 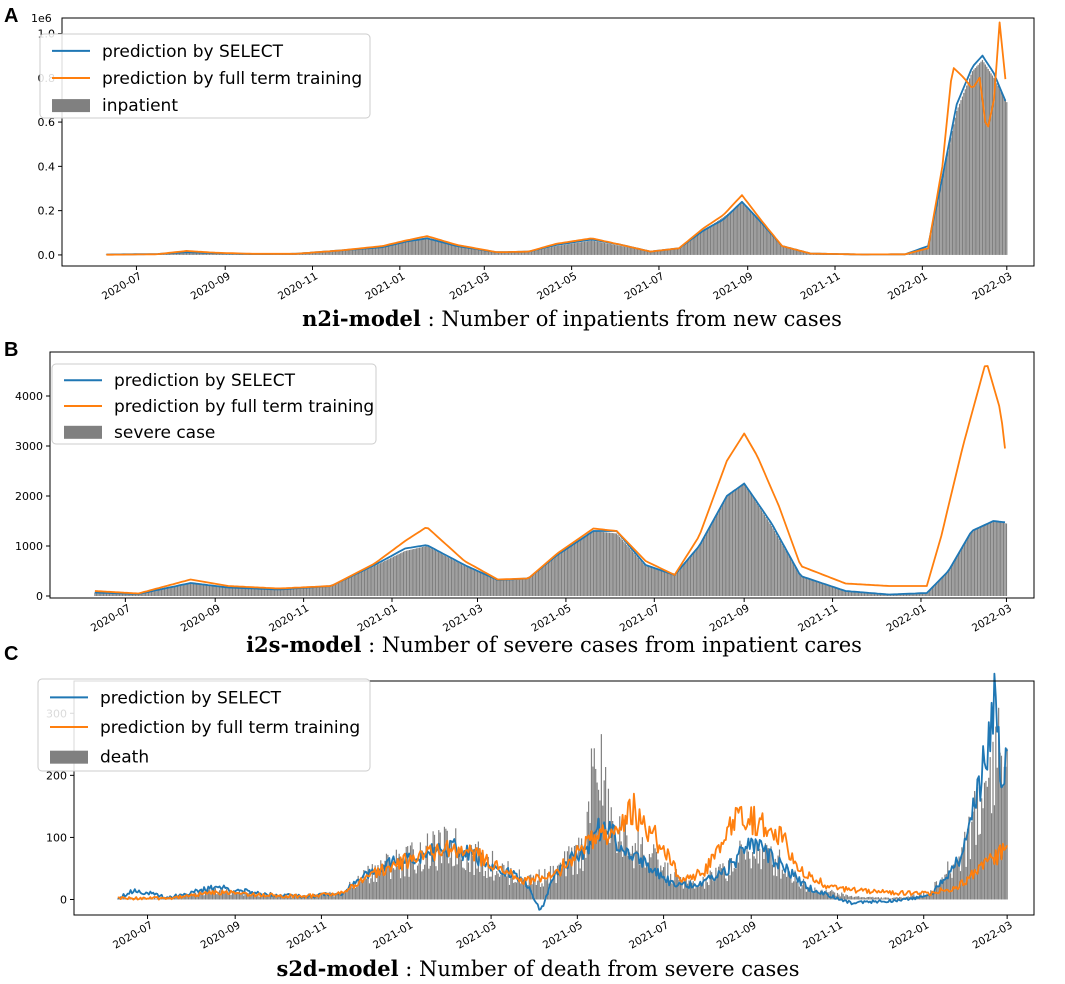 What do you see at coordinates (823, 935) in the screenshot?
I see `x-tick-label: 2021-11` at bounding box center [823, 935].